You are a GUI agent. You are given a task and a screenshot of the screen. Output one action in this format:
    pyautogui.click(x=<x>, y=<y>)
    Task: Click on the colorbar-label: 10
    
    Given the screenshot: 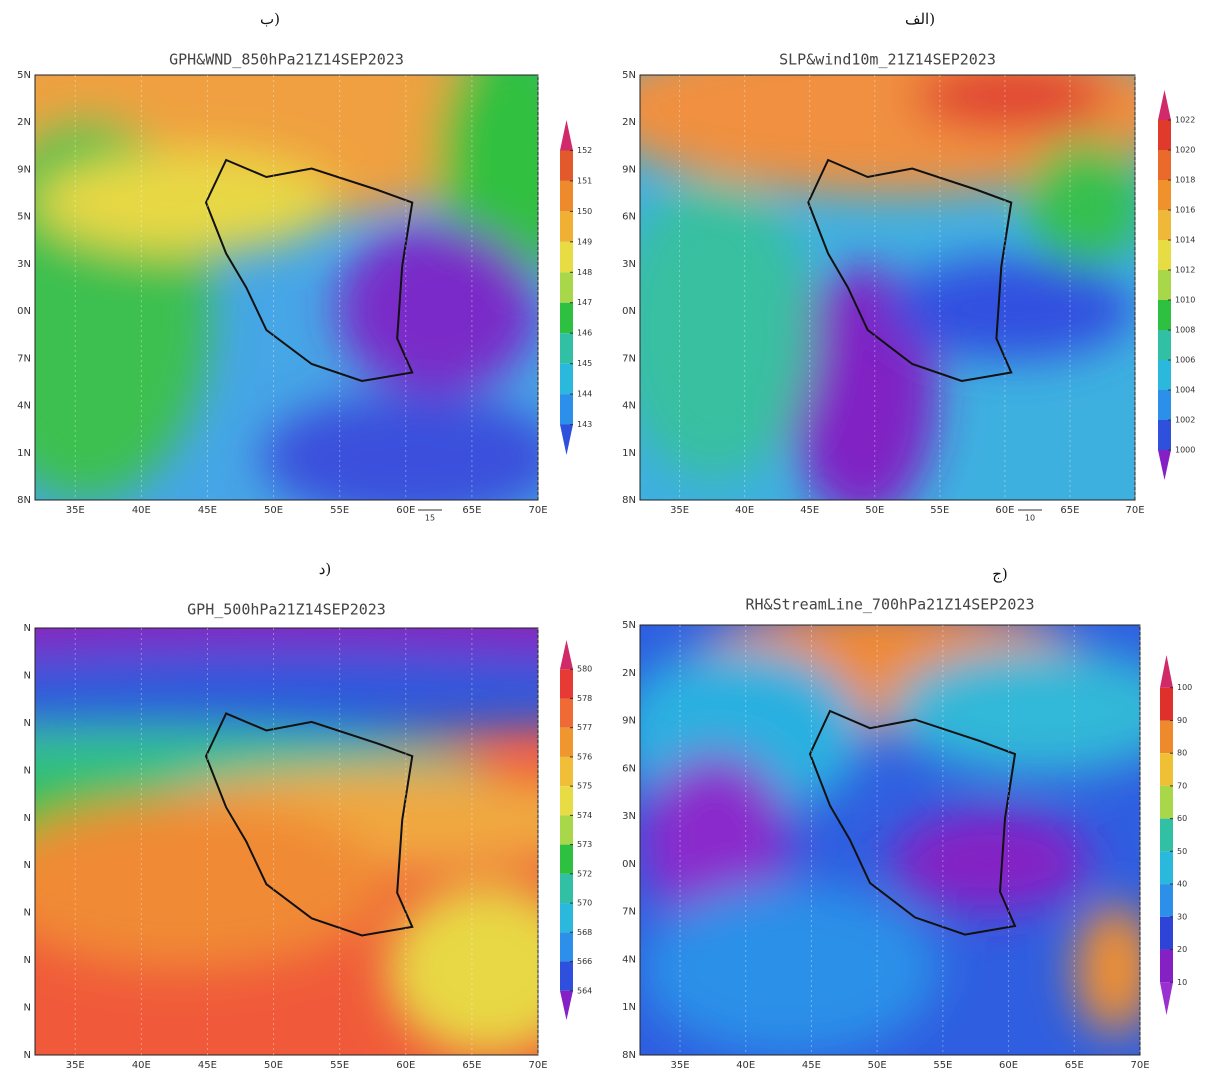 What is the action you would take?
    pyautogui.click(x=1182, y=982)
    